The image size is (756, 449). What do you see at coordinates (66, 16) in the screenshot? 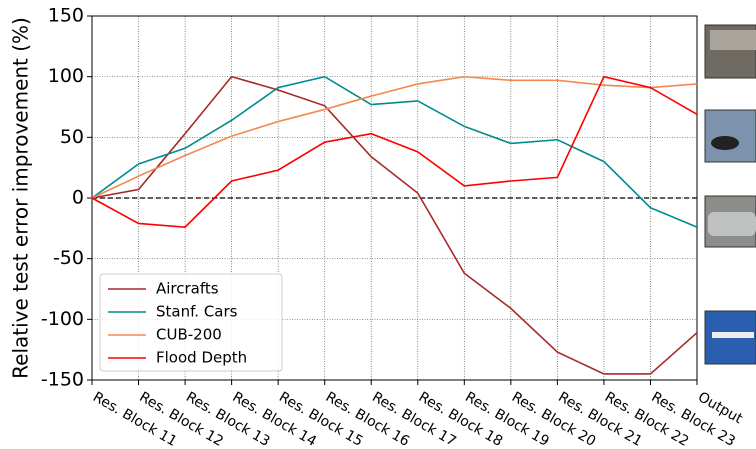
I see `y-tick-label: 150` at bounding box center [66, 16].